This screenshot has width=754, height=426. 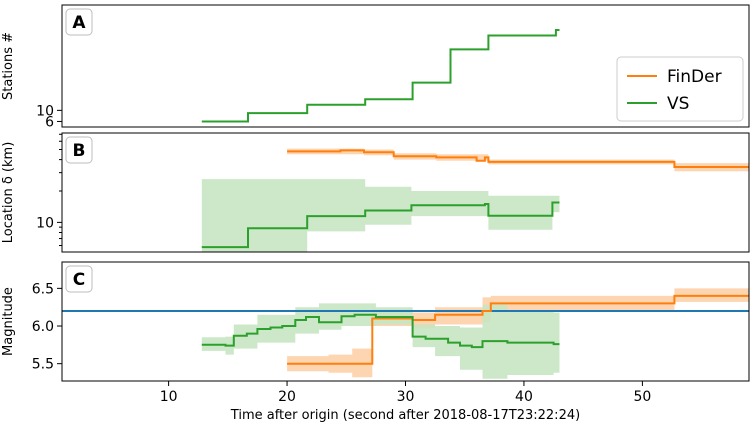 What do you see at coordinates (380, 225) in the screenshot?
I see `panel-b-vs-line` at bounding box center [380, 225].